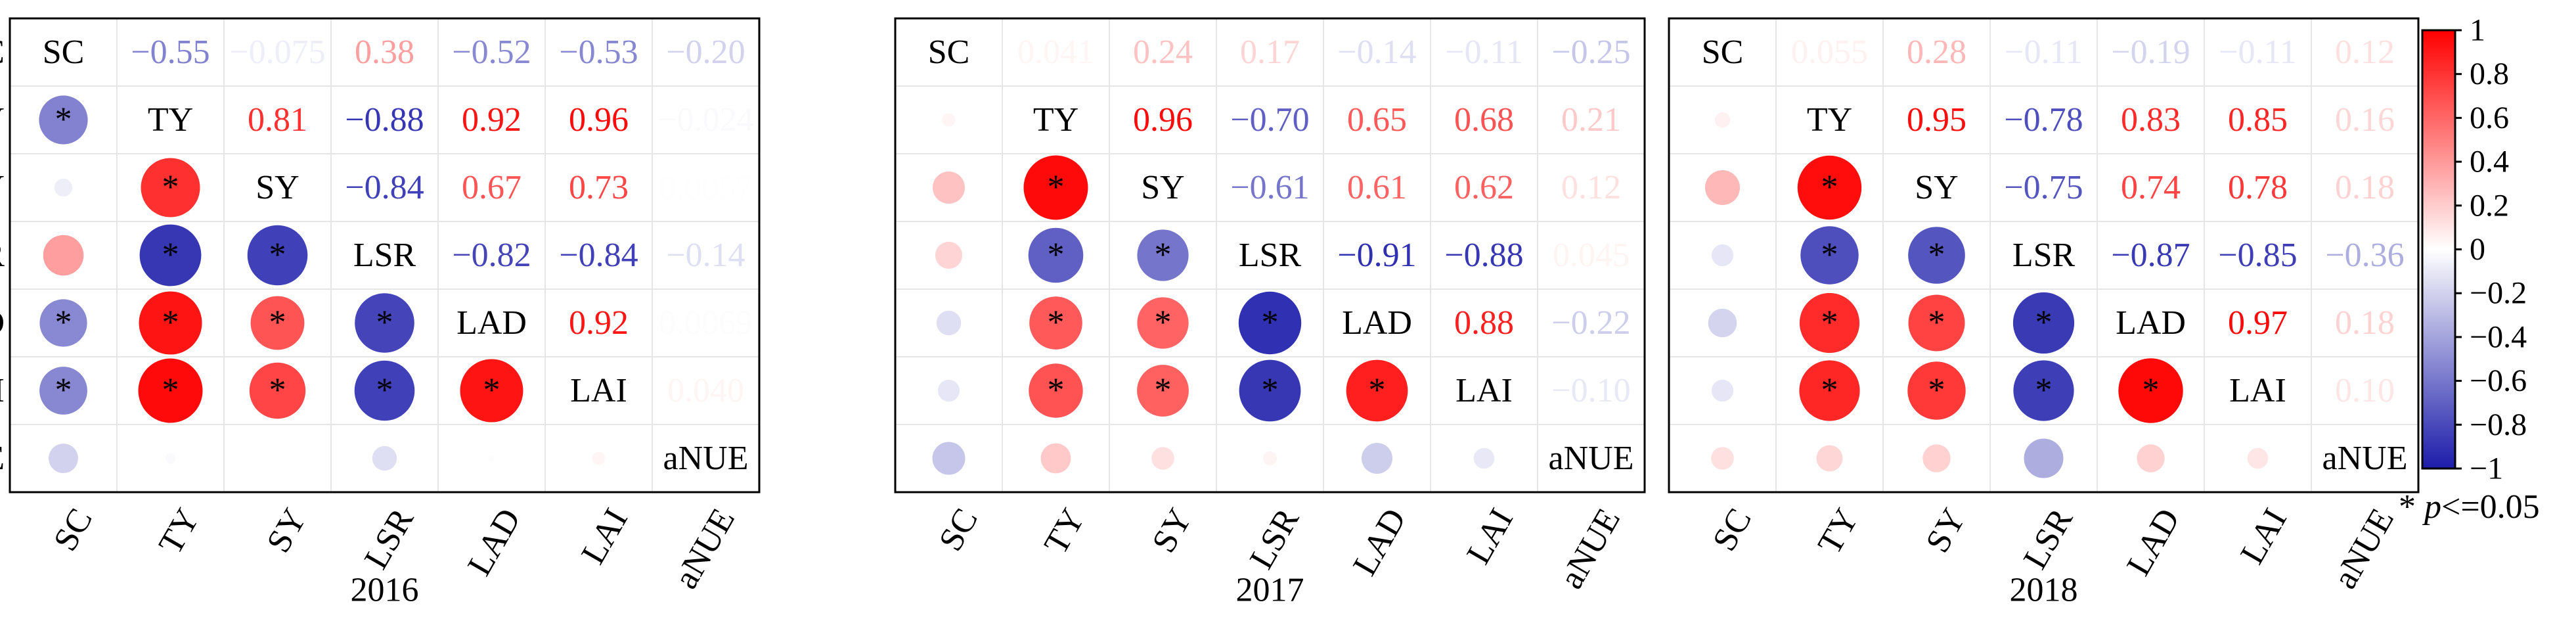 This screenshot has height=619, width=2576. Describe the element at coordinates (1723, 52) in the screenshot. I see `diagonal-label-sc: SC` at that location.